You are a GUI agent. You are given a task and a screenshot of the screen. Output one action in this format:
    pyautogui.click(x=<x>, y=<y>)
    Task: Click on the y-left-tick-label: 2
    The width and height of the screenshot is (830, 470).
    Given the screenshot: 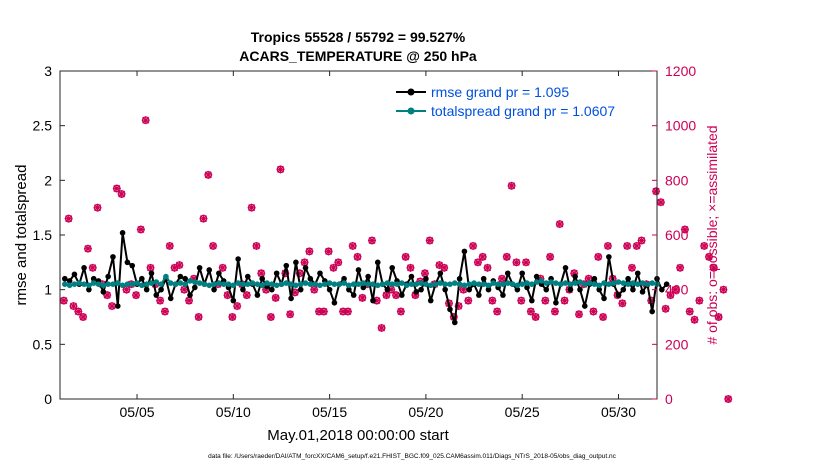 What is the action you would take?
    pyautogui.click(x=48, y=180)
    